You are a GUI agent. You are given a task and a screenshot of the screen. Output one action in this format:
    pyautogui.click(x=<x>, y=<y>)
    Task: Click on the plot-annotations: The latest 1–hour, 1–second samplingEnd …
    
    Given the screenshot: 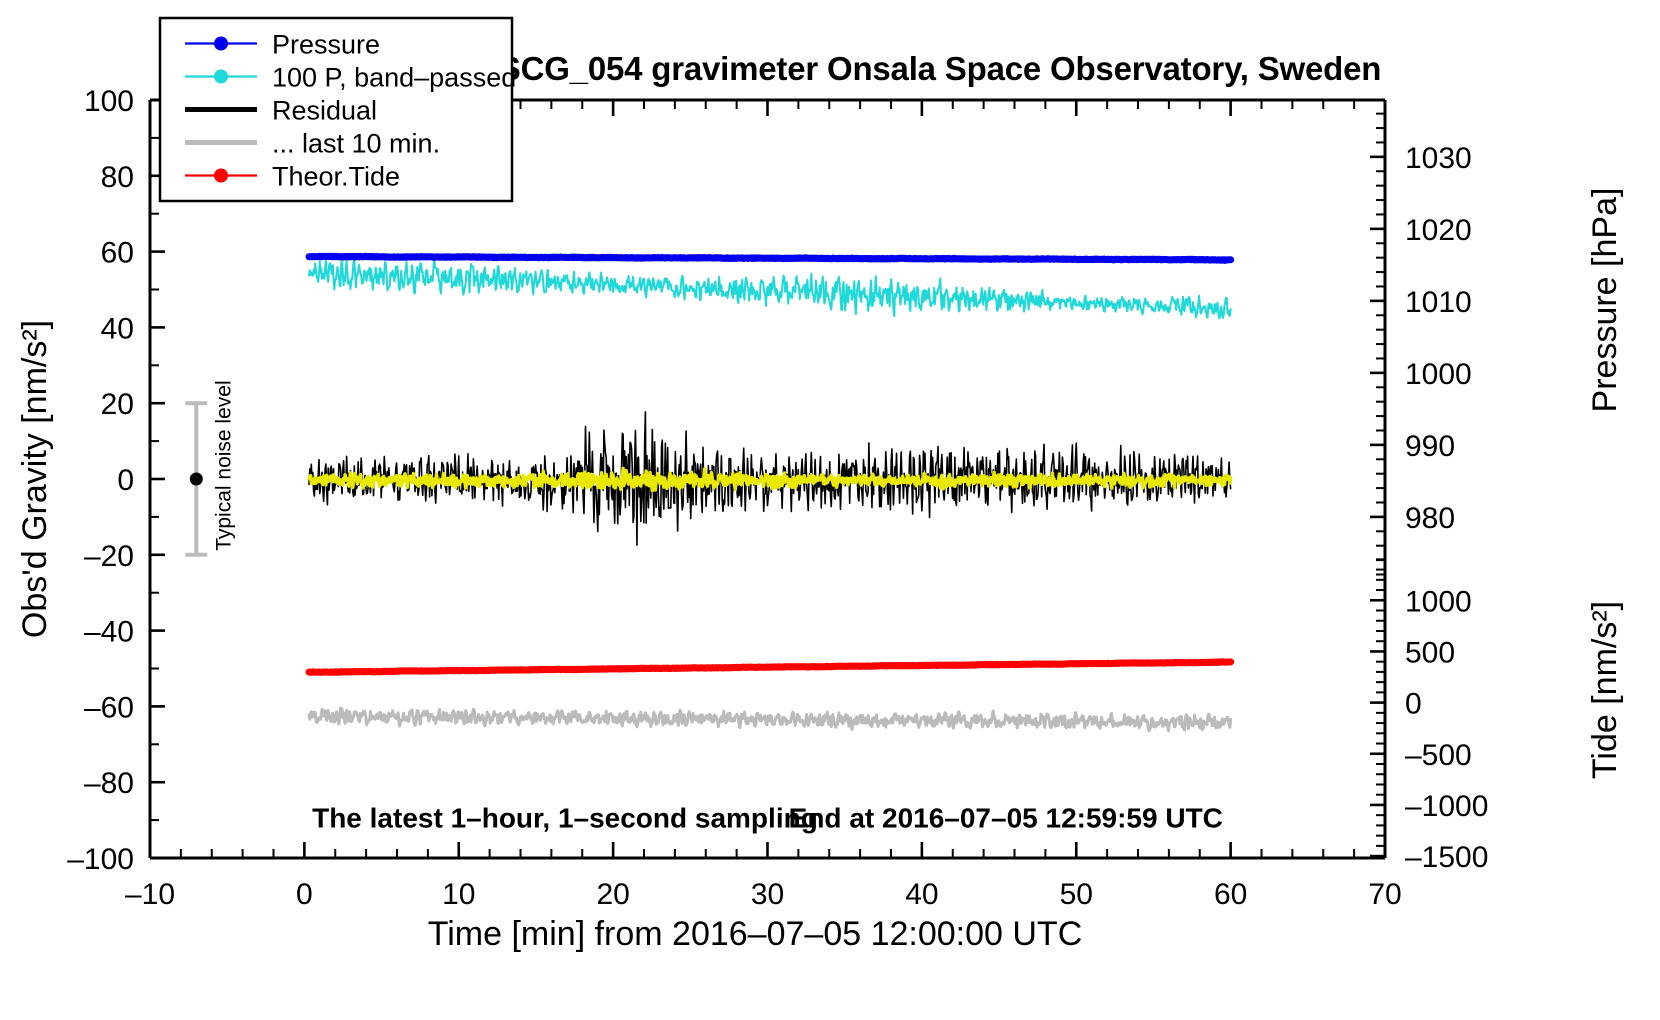 What is the action you would take?
    pyautogui.click(x=767, y=818)
    